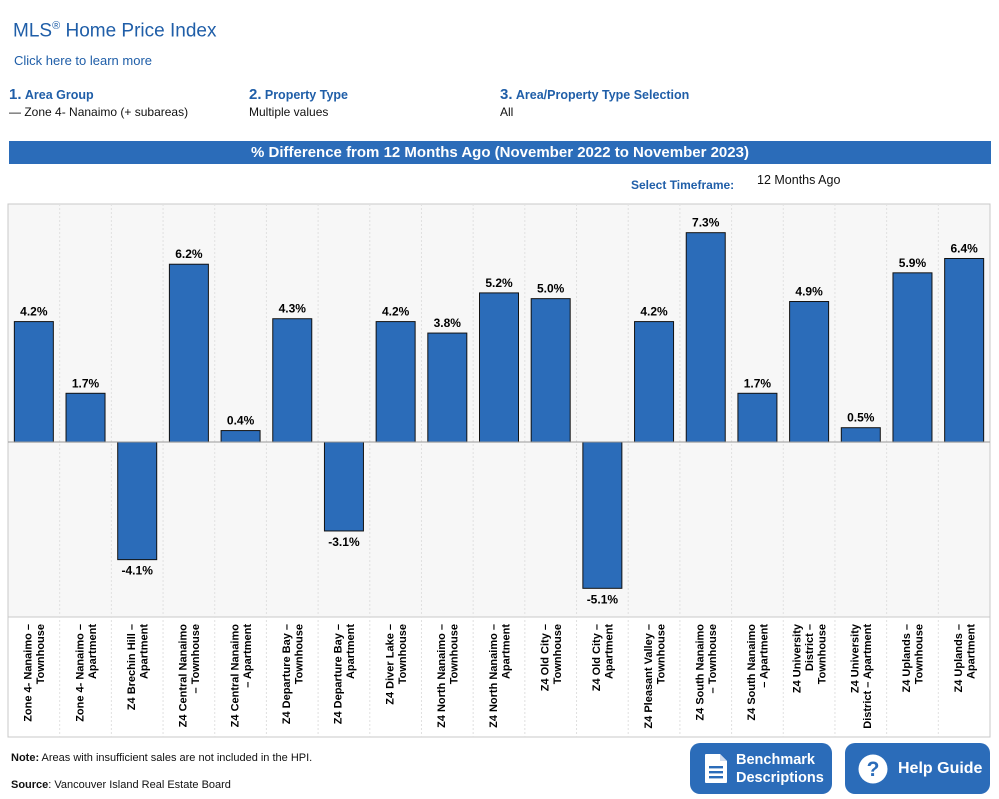 Image resolution: width=999 pixels, height=799 pixels. Describe the element at coordinates (241, 676) in the screenshot. I see `category-label: Z4 Central Nanaimo – Apartment` at that location.